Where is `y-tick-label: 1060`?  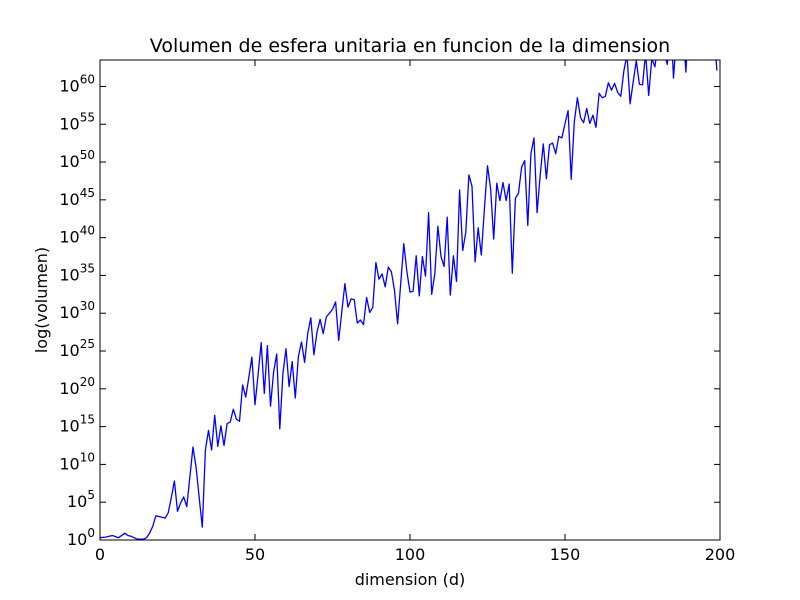 y-tick-label: 1060 is located at coordinates (77, 83).